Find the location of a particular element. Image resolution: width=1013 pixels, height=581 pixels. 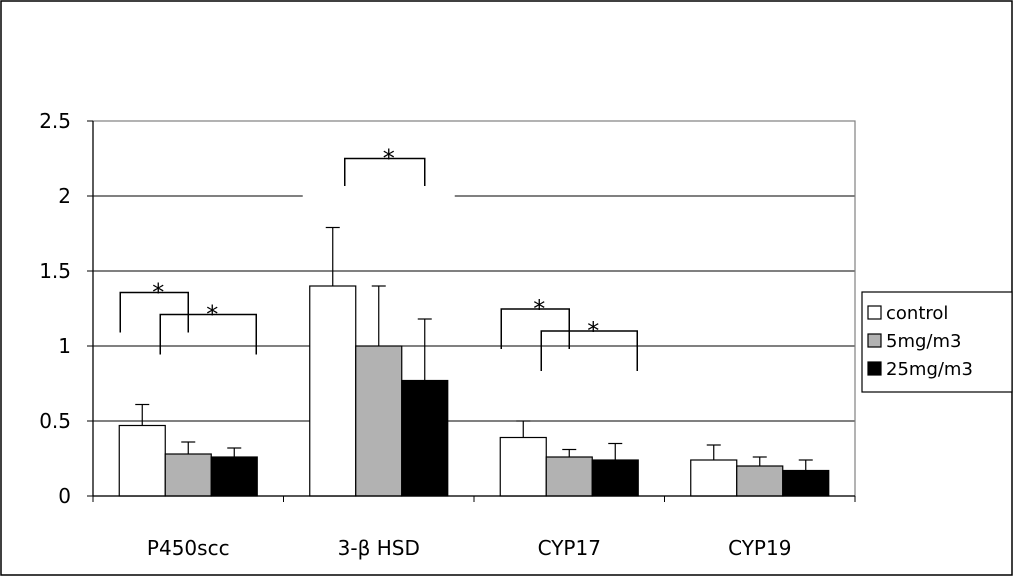

y-tick-label: 1 is located at coordinates (64, 346).